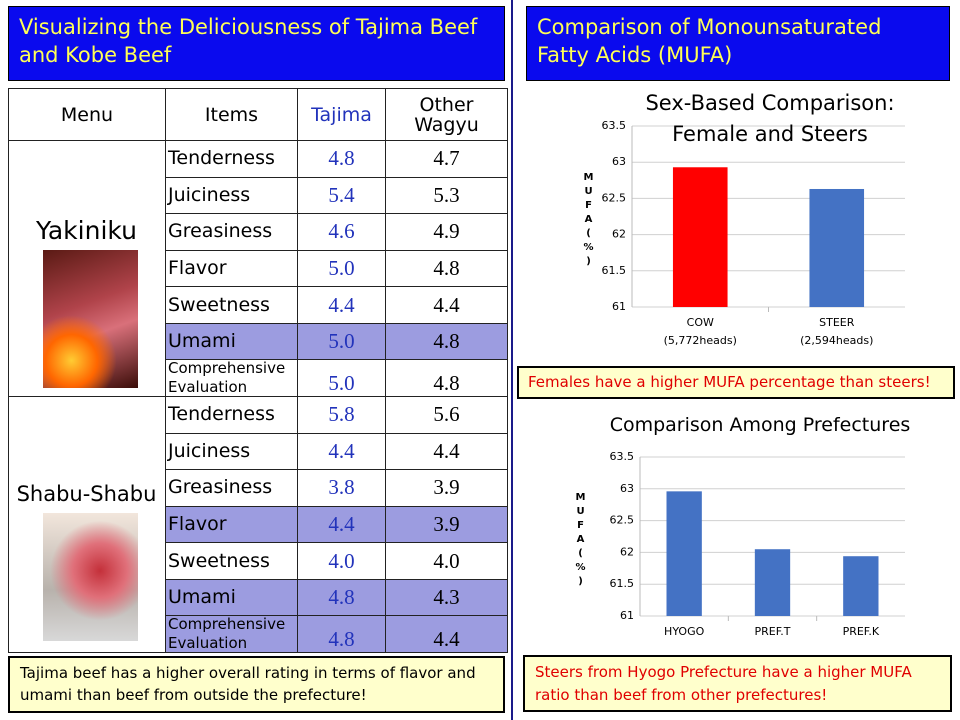  I want to click on tajima-cell: 4.0, so click(341, 561).